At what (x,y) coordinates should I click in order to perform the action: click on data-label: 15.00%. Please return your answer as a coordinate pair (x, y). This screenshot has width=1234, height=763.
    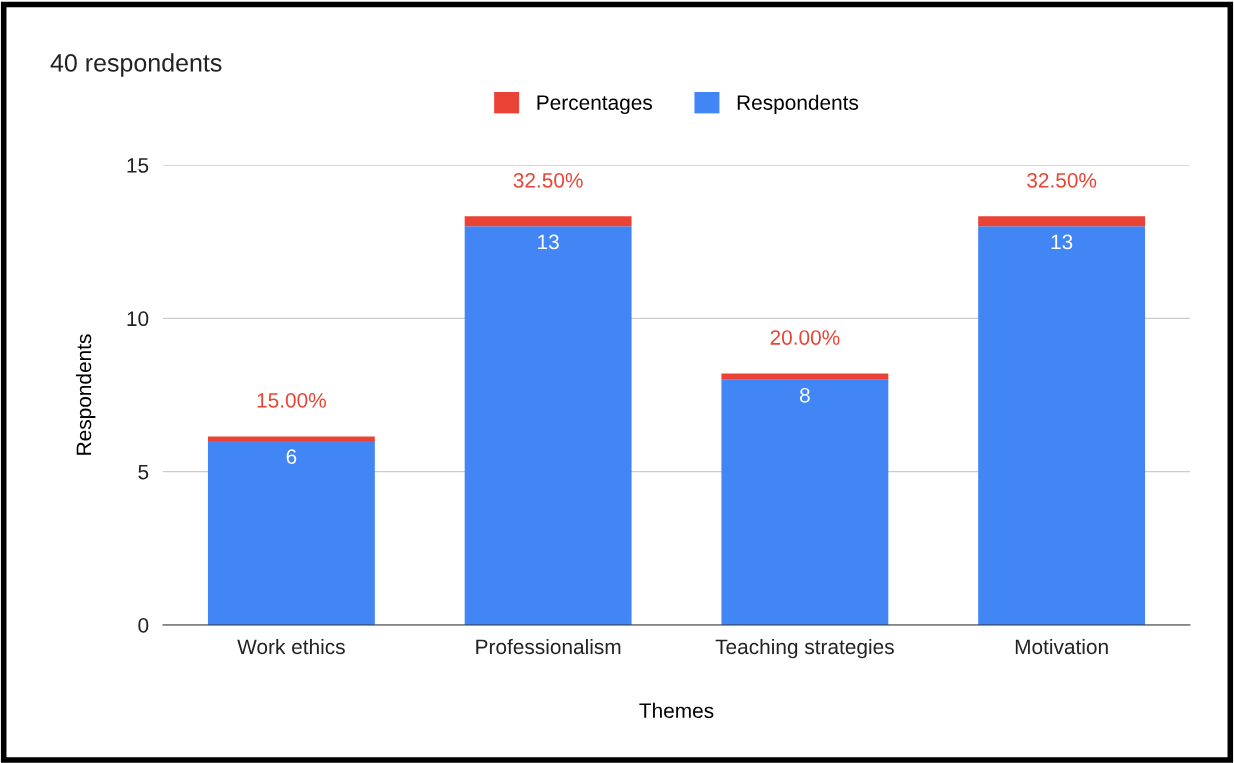
    Looking at the image, I should click on (291, 400).